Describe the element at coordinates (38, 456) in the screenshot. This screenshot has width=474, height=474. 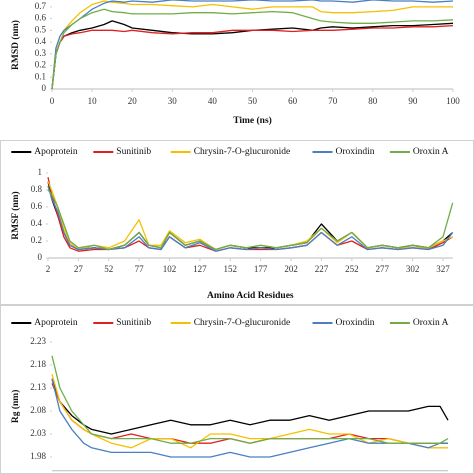
I see `y-tick-label: 1.98` at that location.